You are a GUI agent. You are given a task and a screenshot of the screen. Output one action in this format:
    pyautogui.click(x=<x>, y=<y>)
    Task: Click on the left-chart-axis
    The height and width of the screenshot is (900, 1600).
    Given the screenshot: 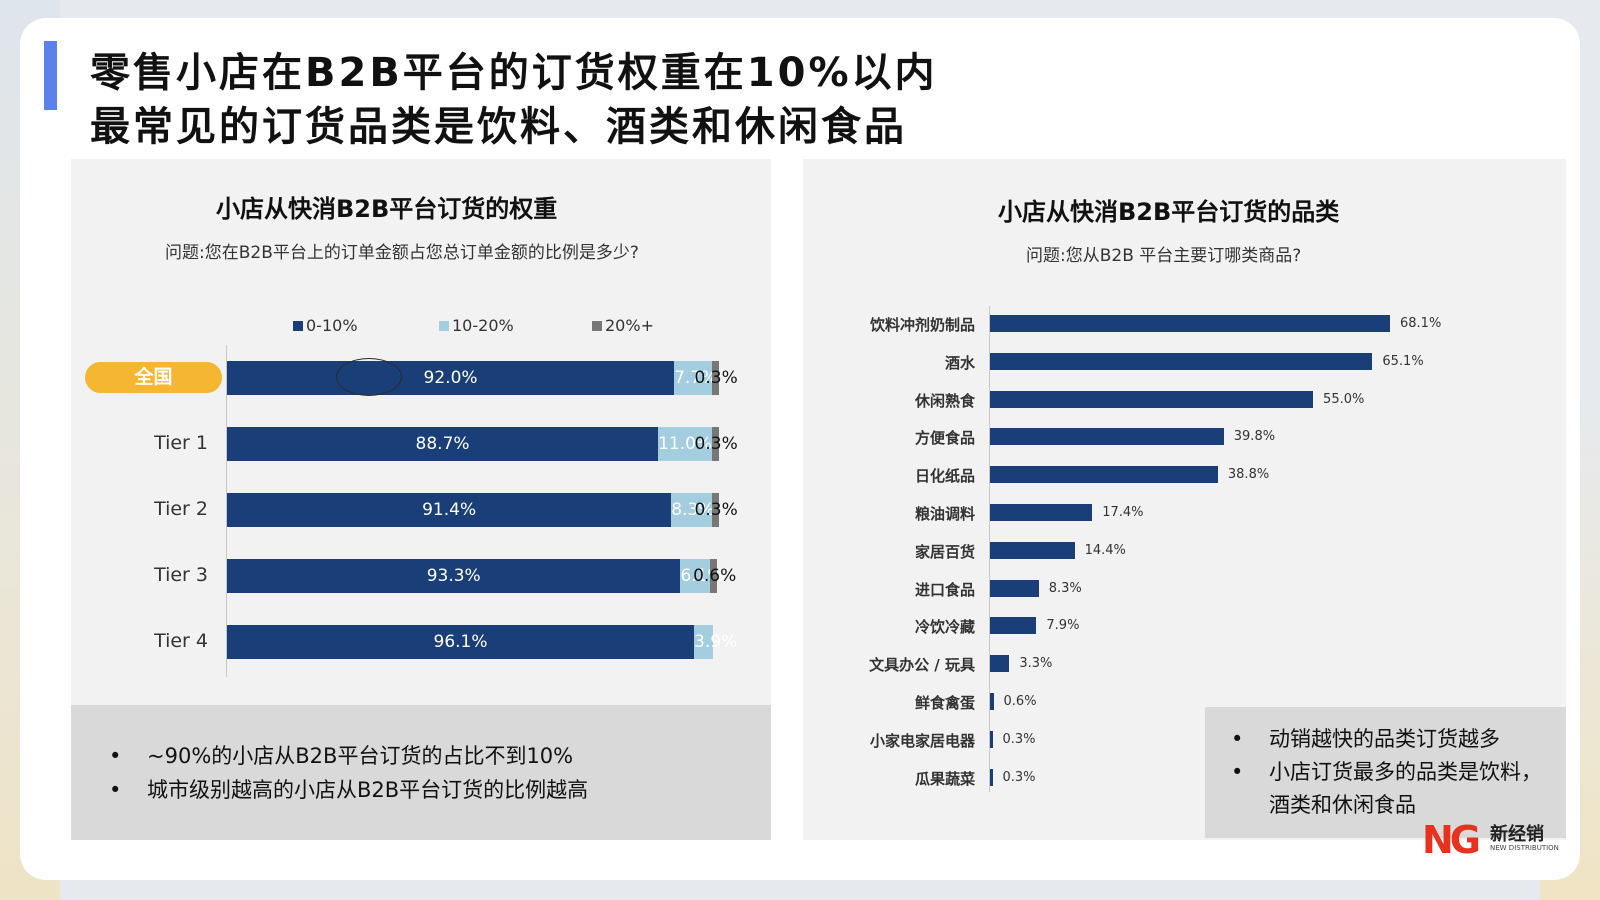 What is the action you would take?
    pyautogui.click(x=226, y=511)
    